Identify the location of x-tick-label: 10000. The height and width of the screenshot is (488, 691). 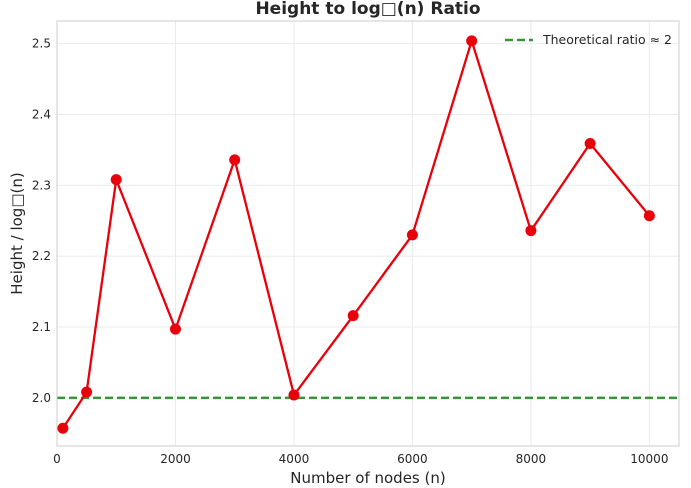
(649, 459).